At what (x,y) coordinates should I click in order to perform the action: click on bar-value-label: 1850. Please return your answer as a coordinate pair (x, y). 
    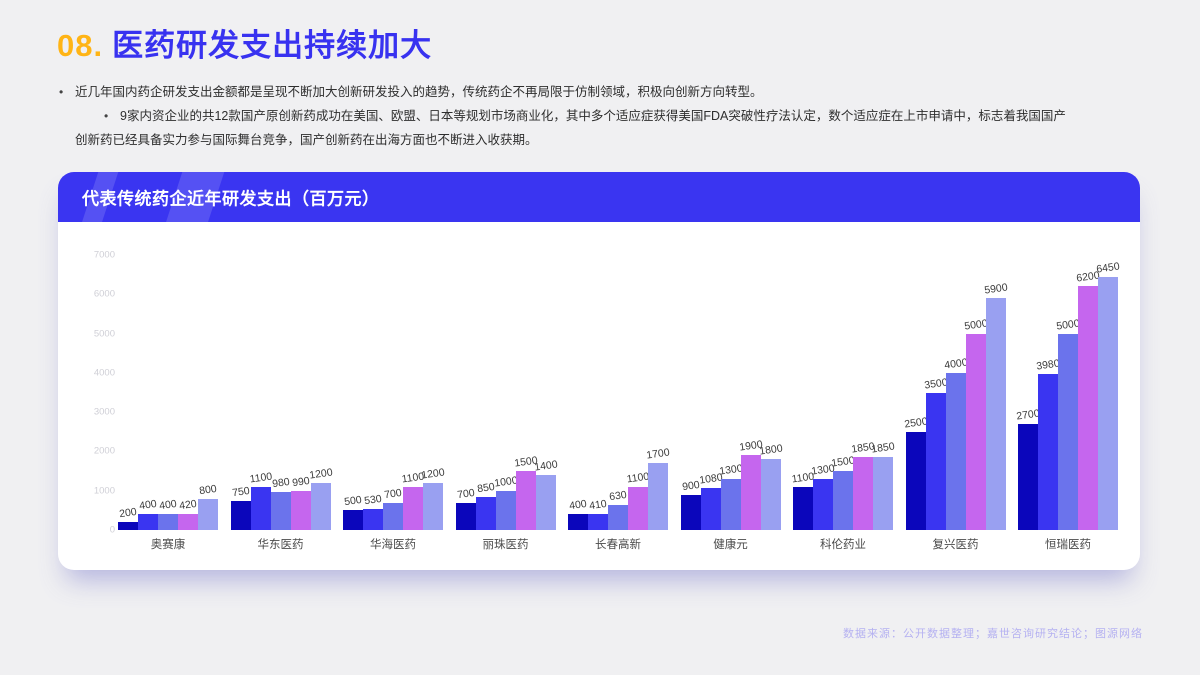
    Looking at the image, I should click on (883, 448).